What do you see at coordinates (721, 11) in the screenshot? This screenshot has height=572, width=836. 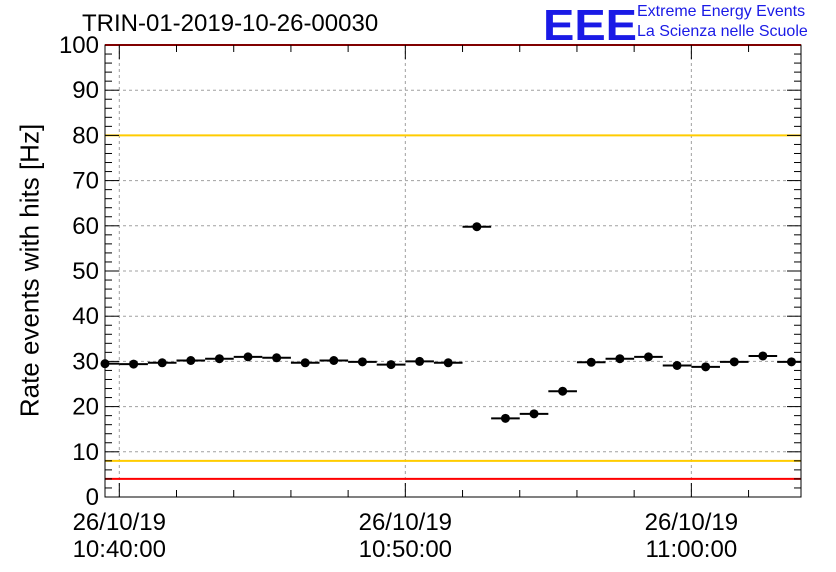 I see `logo-caption-line1: Extreme Energy Events` at bounding box center [721, 11].